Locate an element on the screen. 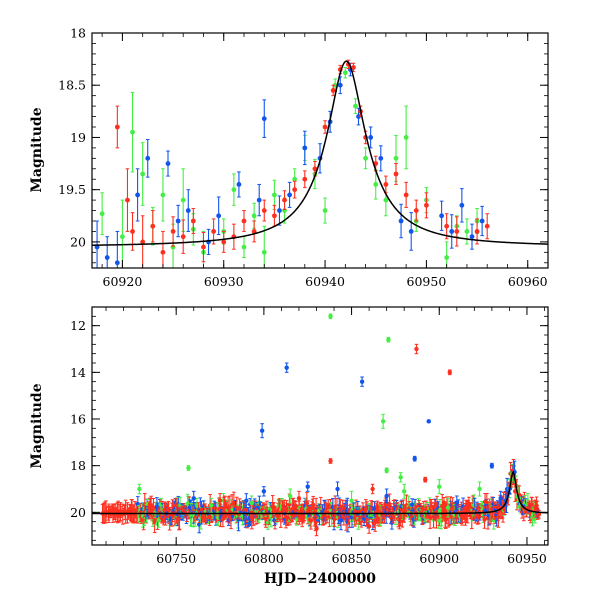 This screenshot has height=600, width=600. top-y-axis-label: Magnitude is located at coordinates (37, 149).